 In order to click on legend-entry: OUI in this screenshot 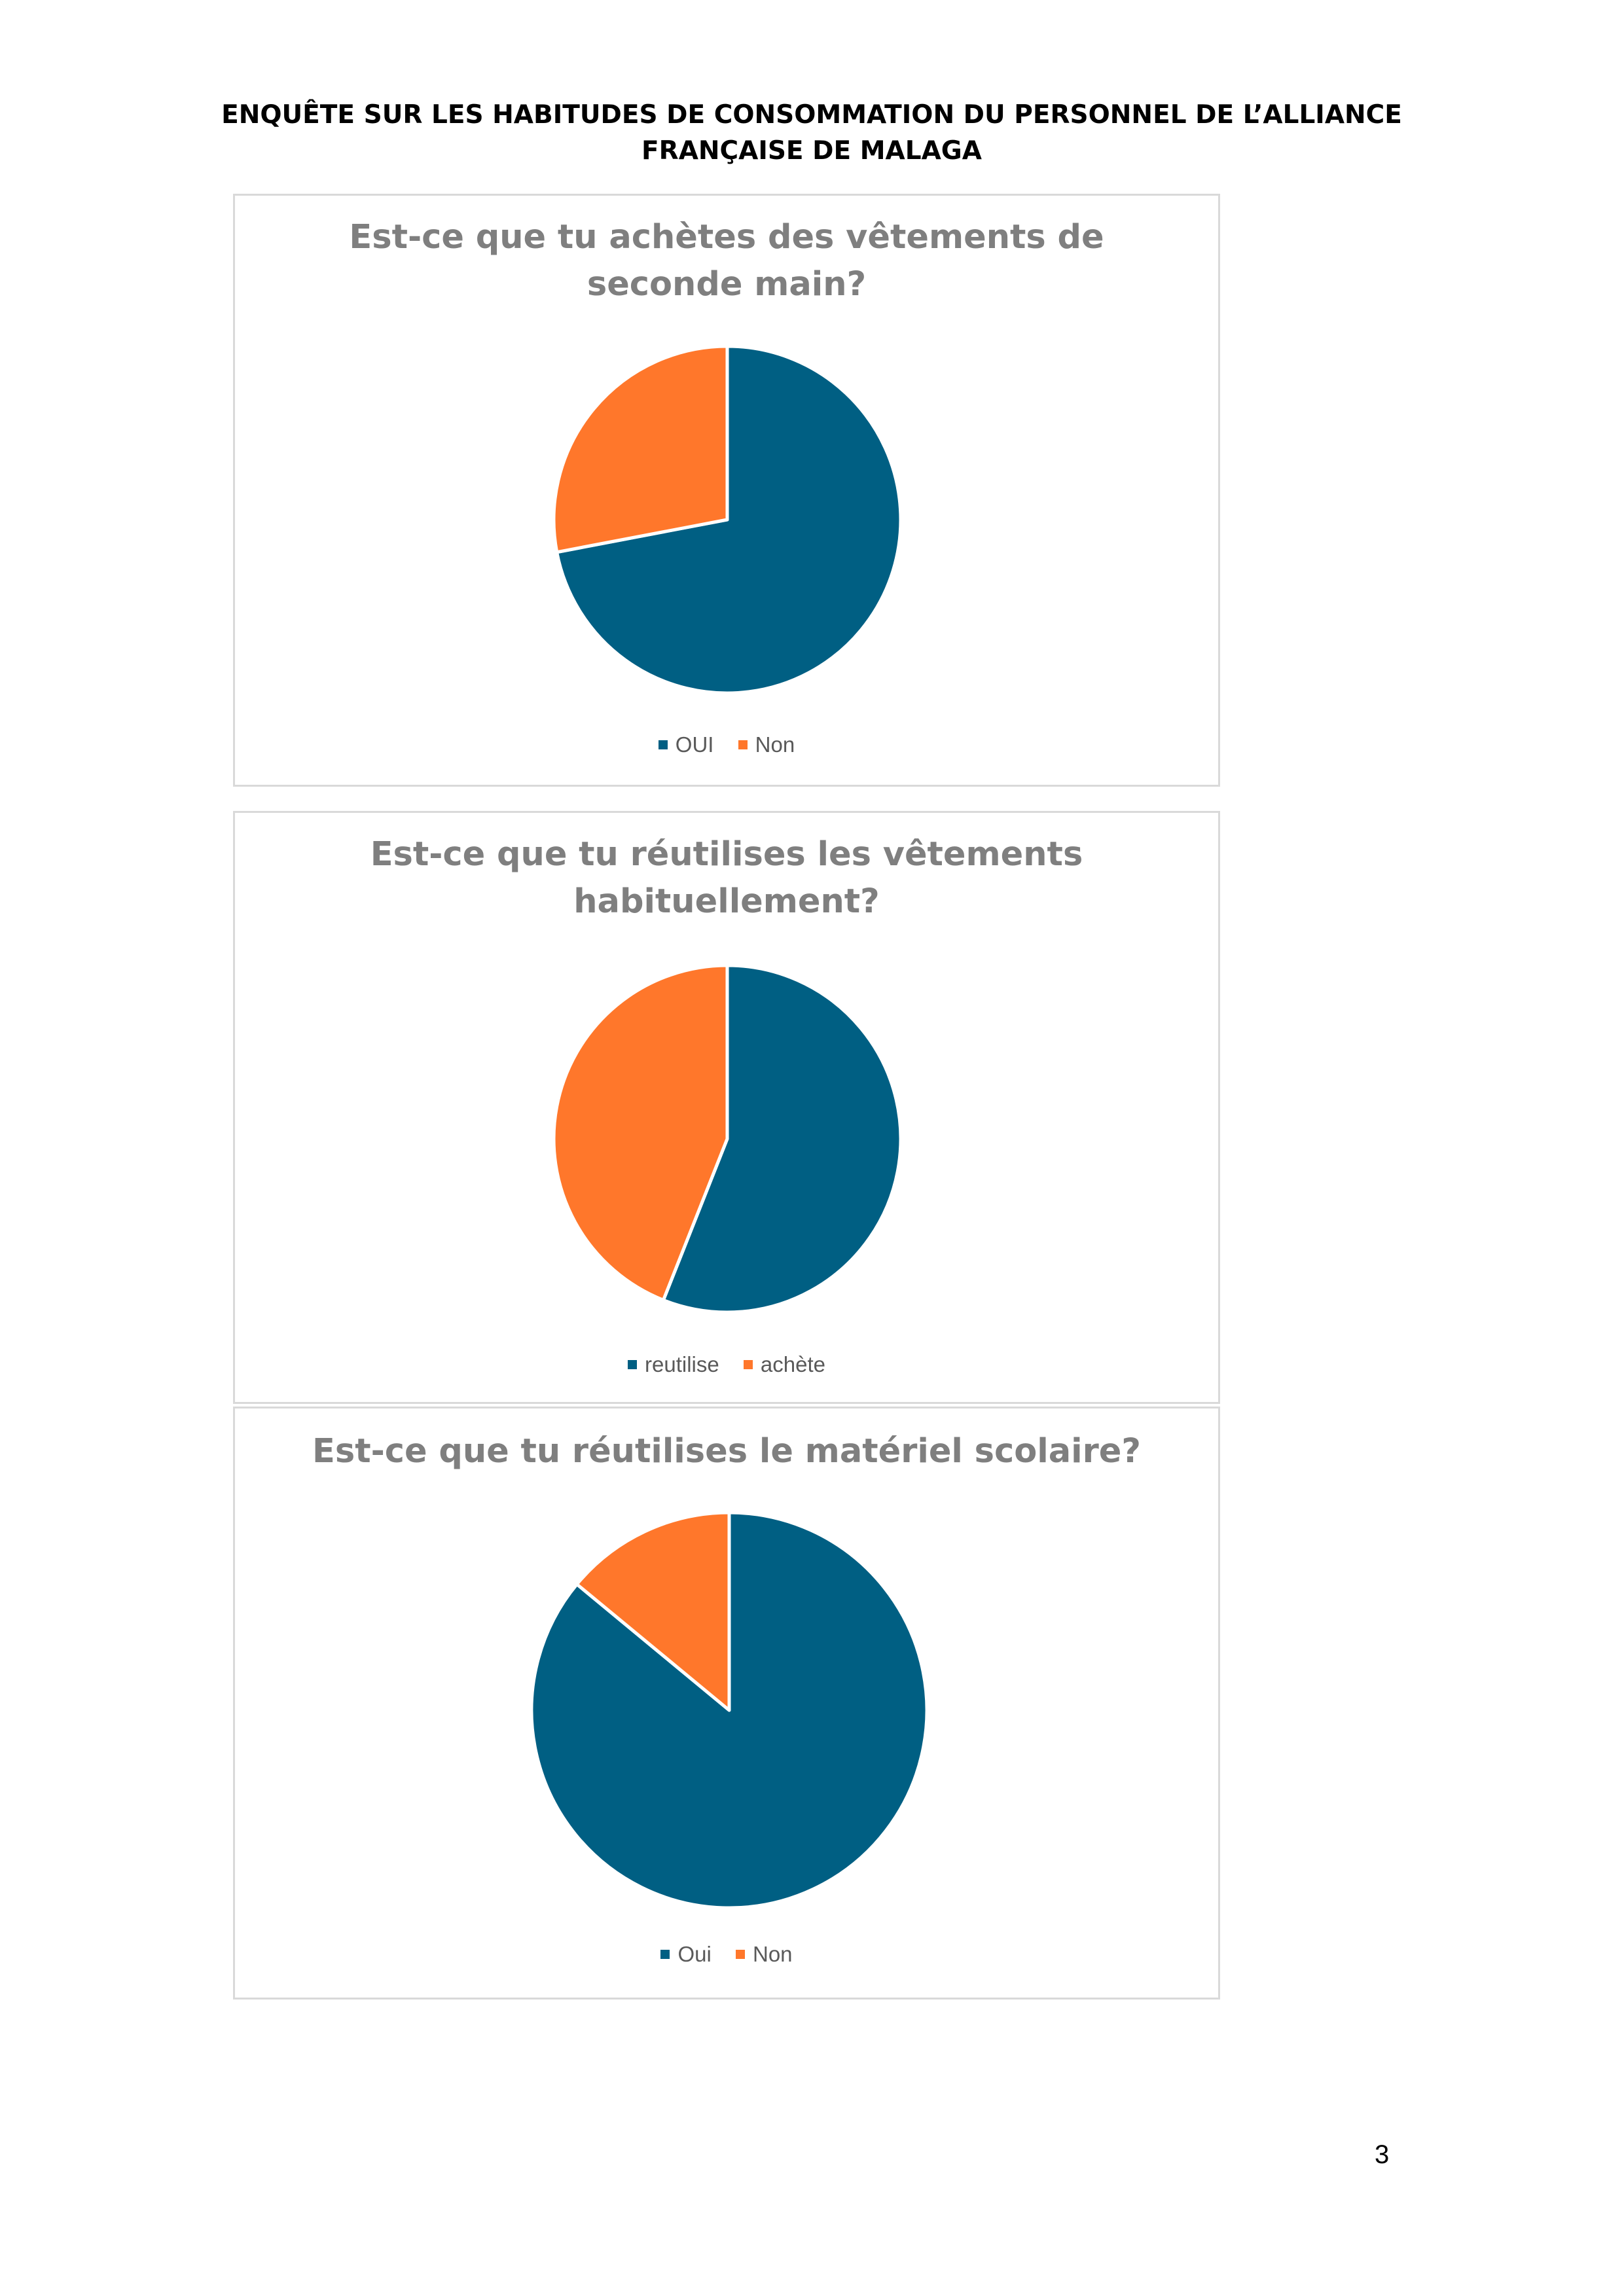, I will do `click(686, 745)`.